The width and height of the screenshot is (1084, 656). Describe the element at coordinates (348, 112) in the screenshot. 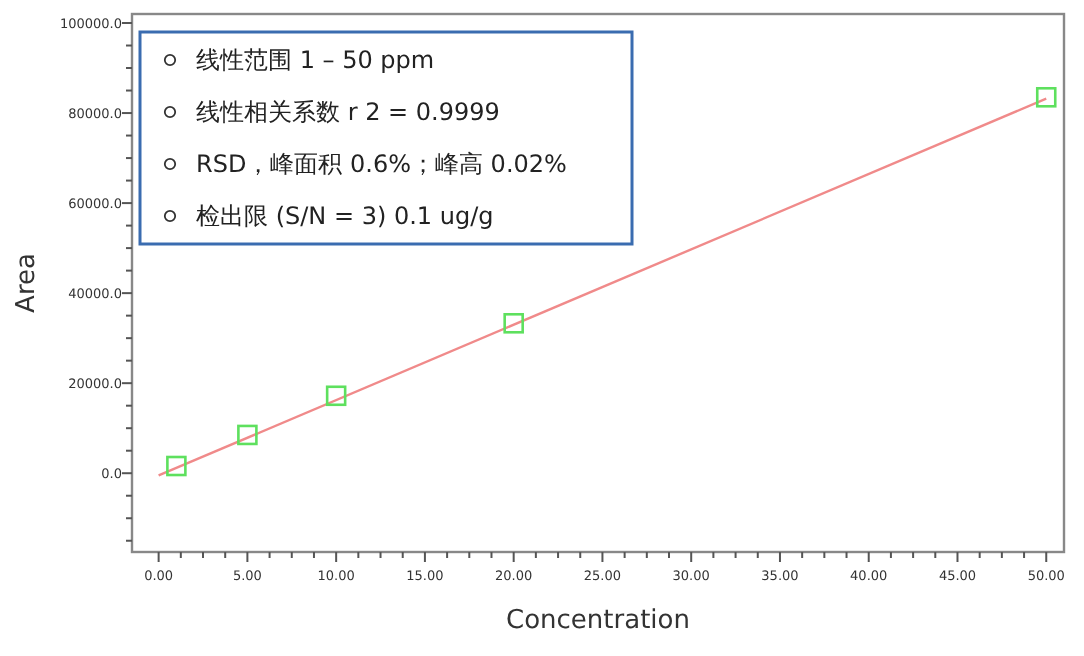

I see `annotation: 线性相关系数 r 2 = 0.9999` at that location.